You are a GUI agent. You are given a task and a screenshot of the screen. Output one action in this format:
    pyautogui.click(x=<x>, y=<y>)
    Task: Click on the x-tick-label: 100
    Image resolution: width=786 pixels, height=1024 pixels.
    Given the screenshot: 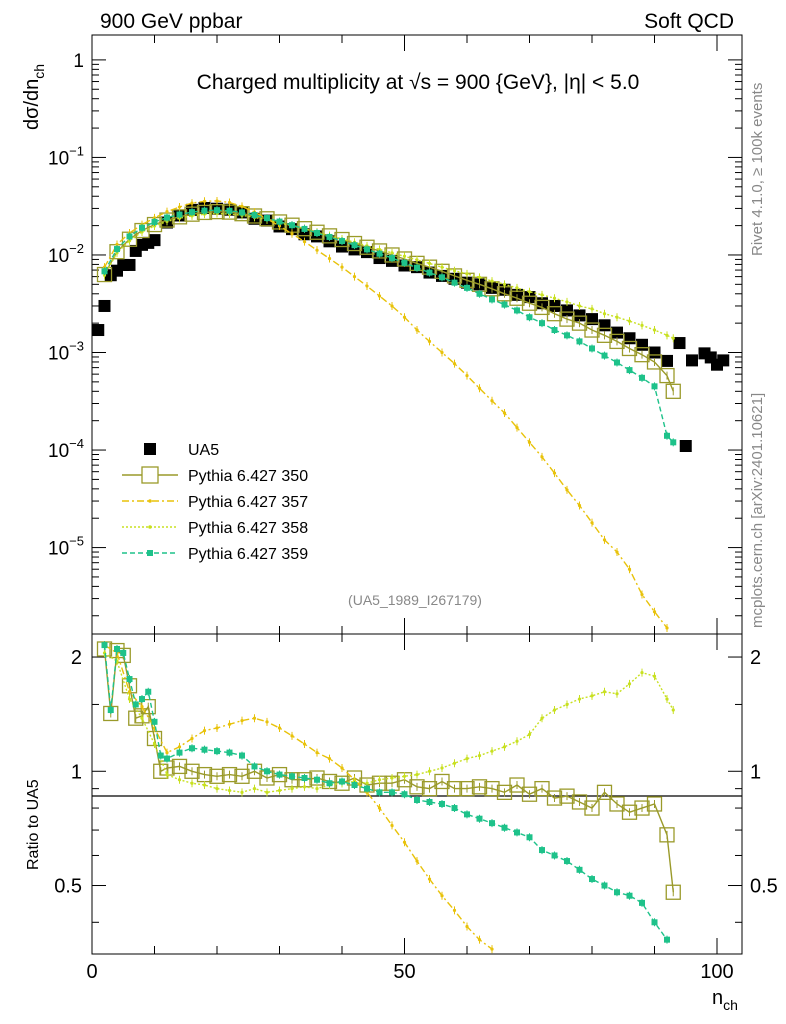 What is the action you would take?
    pyautogui.click(x=716, y=972)
    